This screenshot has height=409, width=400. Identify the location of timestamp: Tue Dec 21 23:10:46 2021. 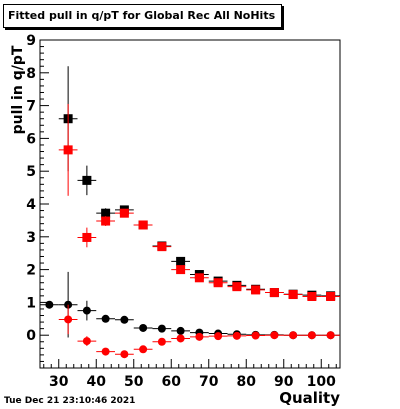
(70, 401).